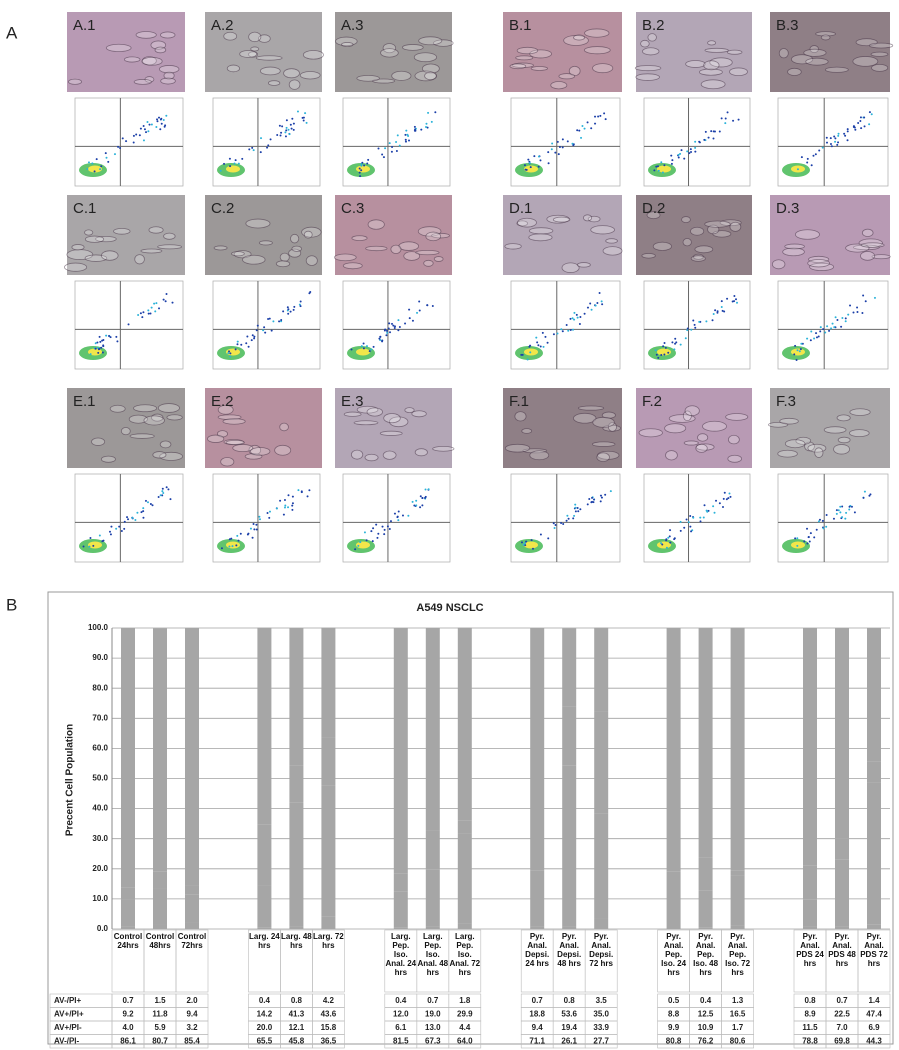 This screenshot has width=899, height=1050. What do you see at coordinates (192, 941) in the screenshot?
I see `x-tick-label: Control 72hrs` at bounding box center [192, 941].